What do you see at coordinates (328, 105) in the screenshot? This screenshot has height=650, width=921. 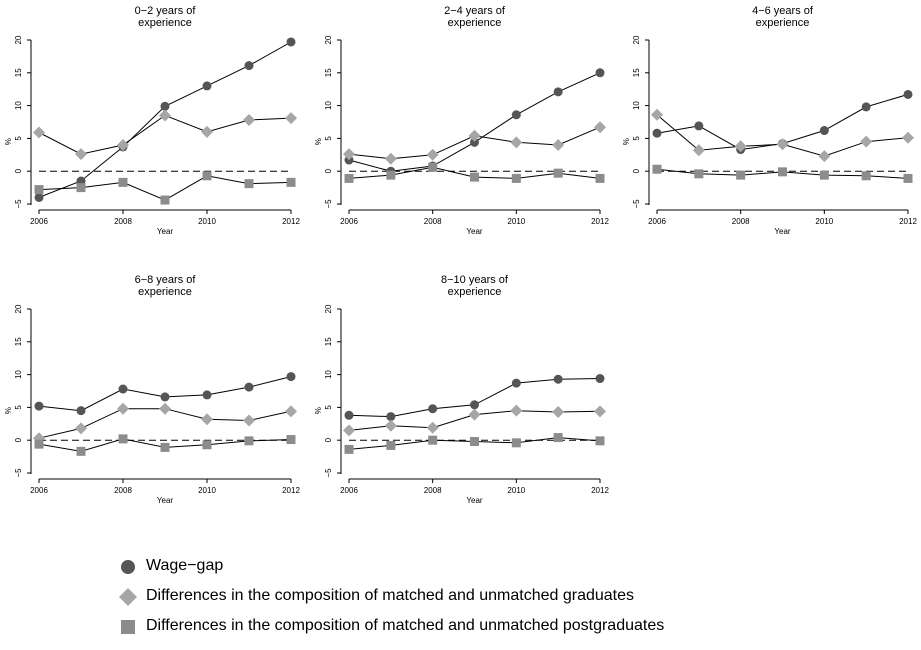 I see `y-tick-label: 10` at bounding box center [328, 105].